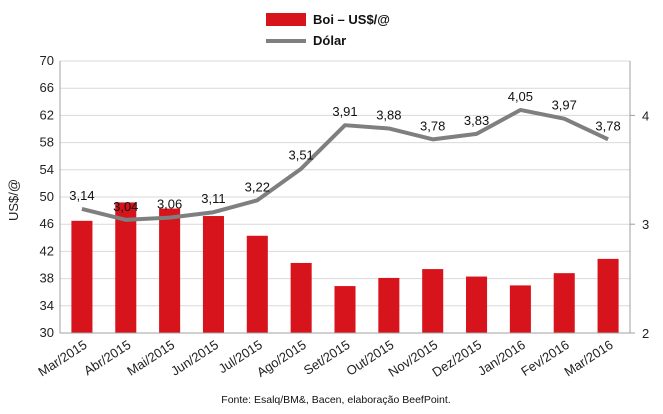  What do you see at coordinates (286, 19) in the screenshot?
I see `legend-swatch-boi` at bounding box center [286, 19].